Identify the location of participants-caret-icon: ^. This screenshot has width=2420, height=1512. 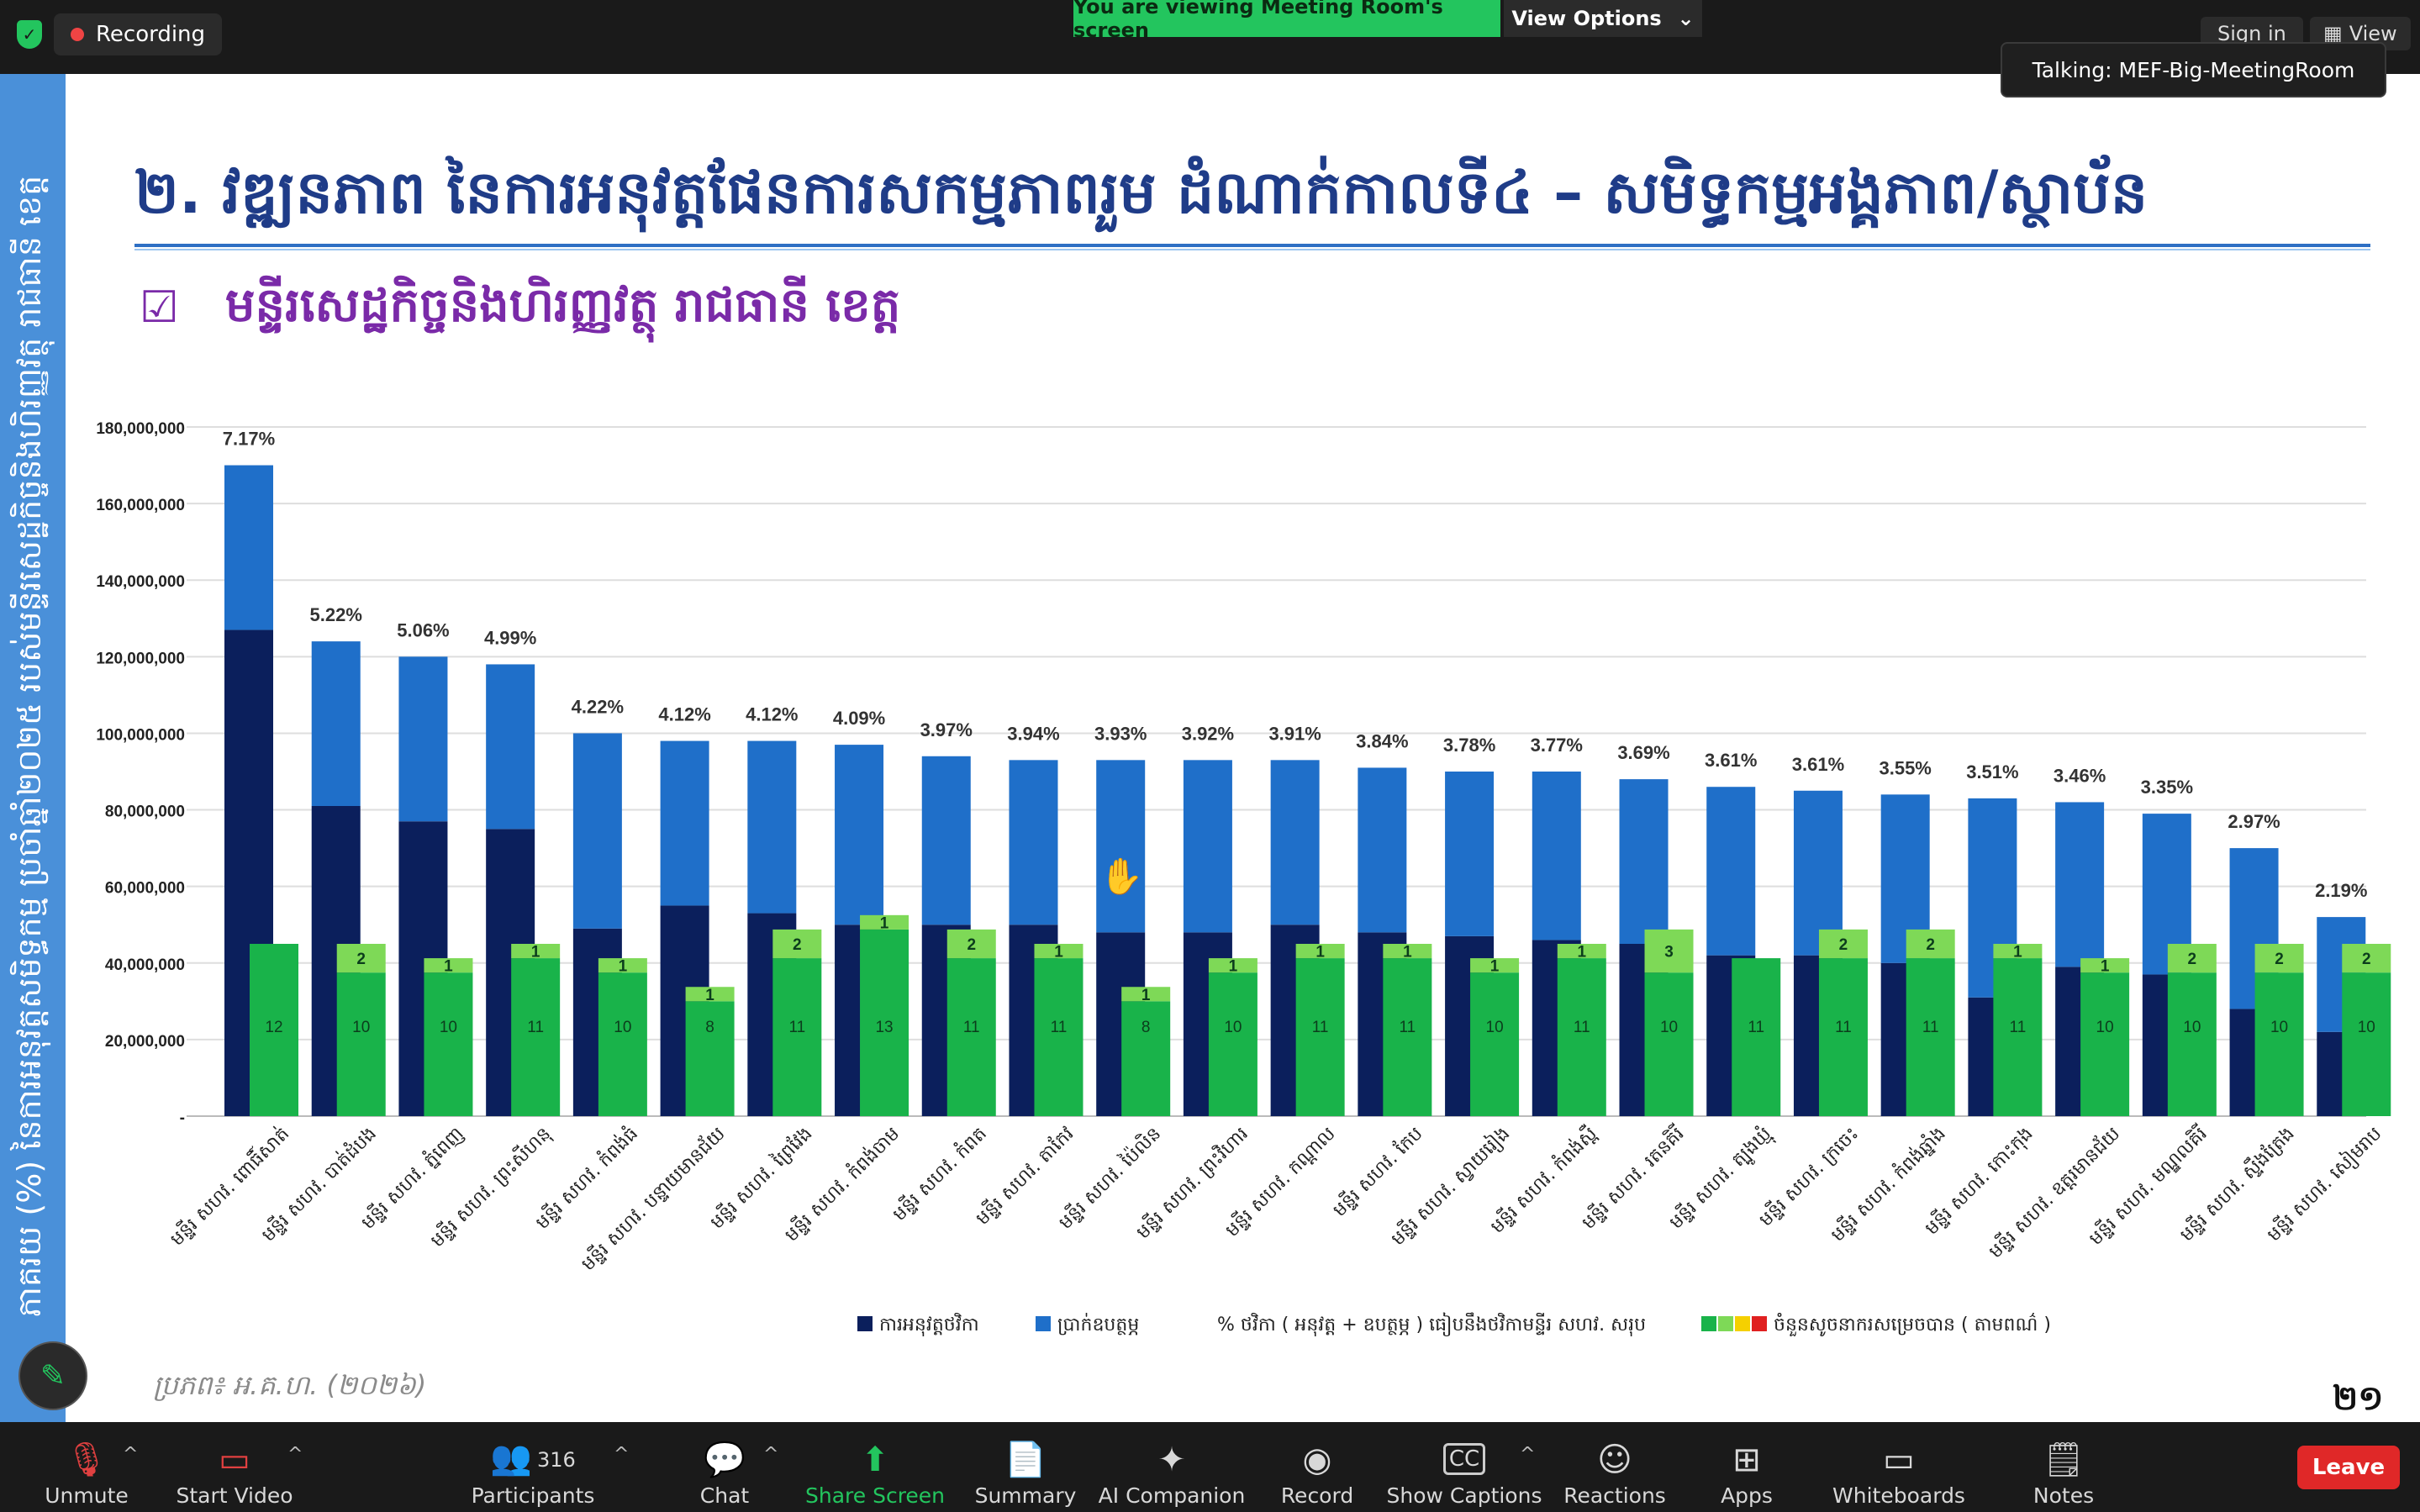
(622, 1455).